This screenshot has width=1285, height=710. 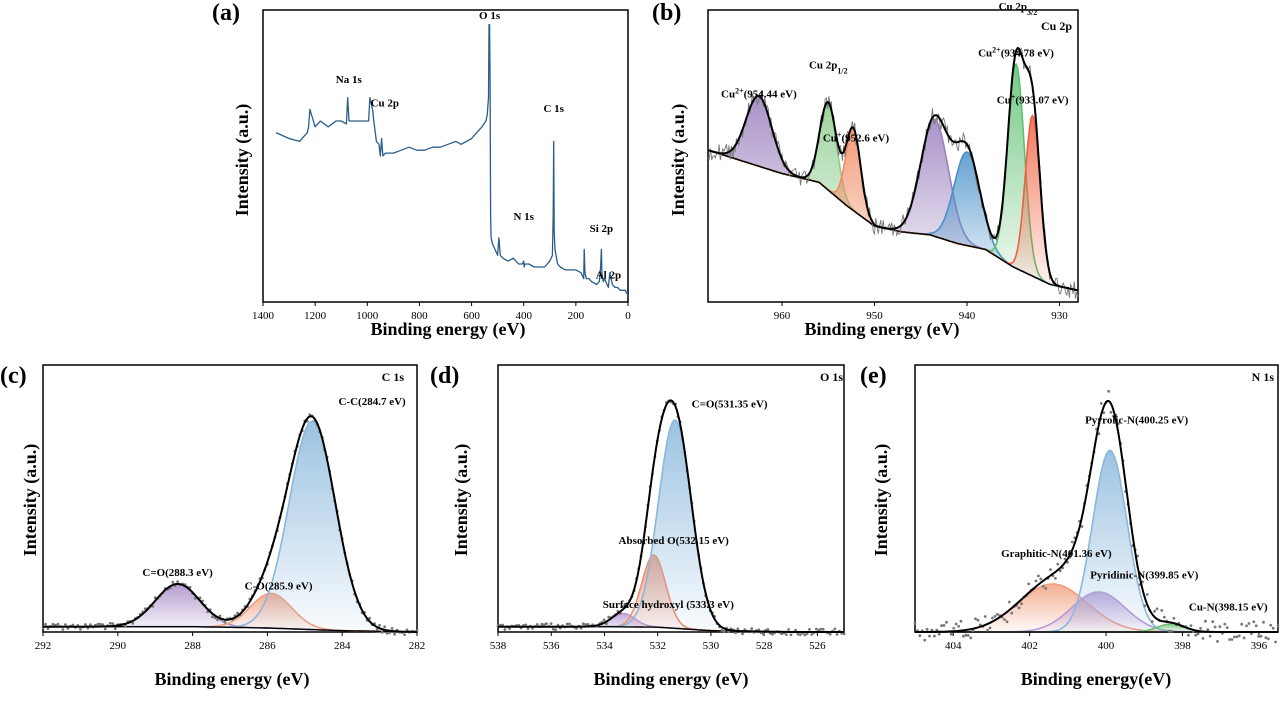 I want to click on x-tick-label: 286, so click(x=267, y=646).